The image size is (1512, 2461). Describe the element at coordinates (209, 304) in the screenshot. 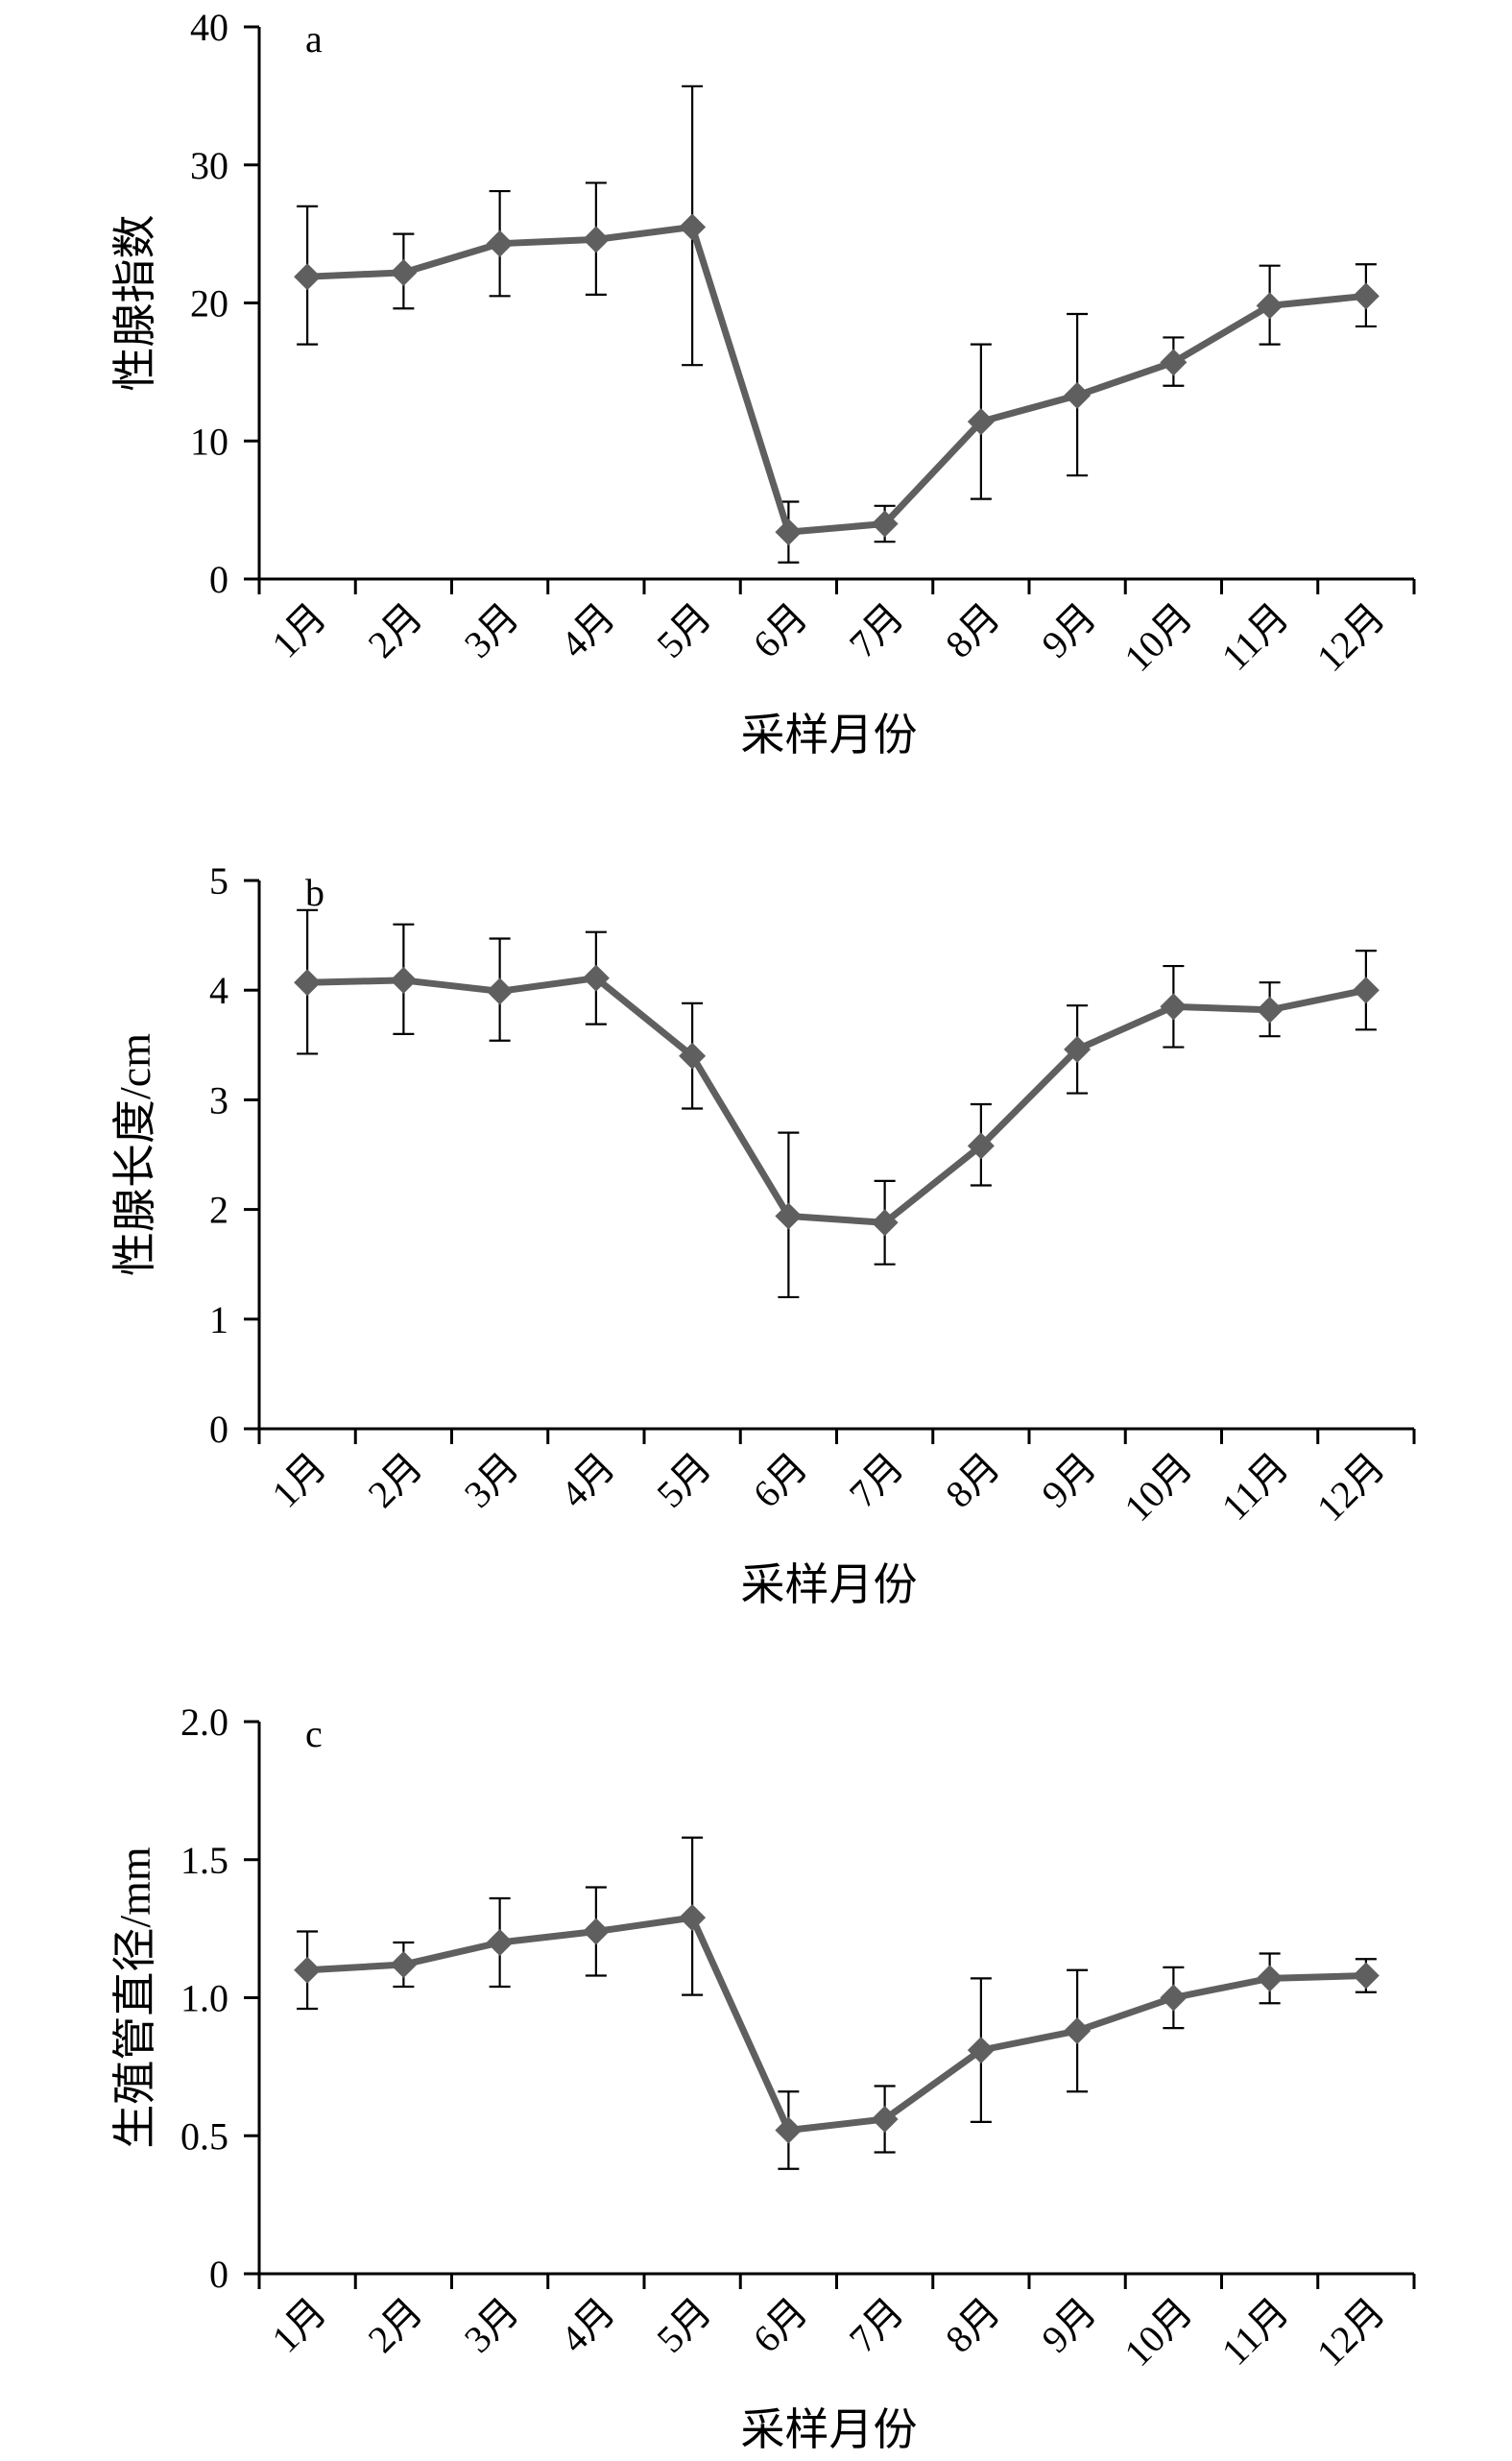

I see `y-tick-label: 20` at that location.